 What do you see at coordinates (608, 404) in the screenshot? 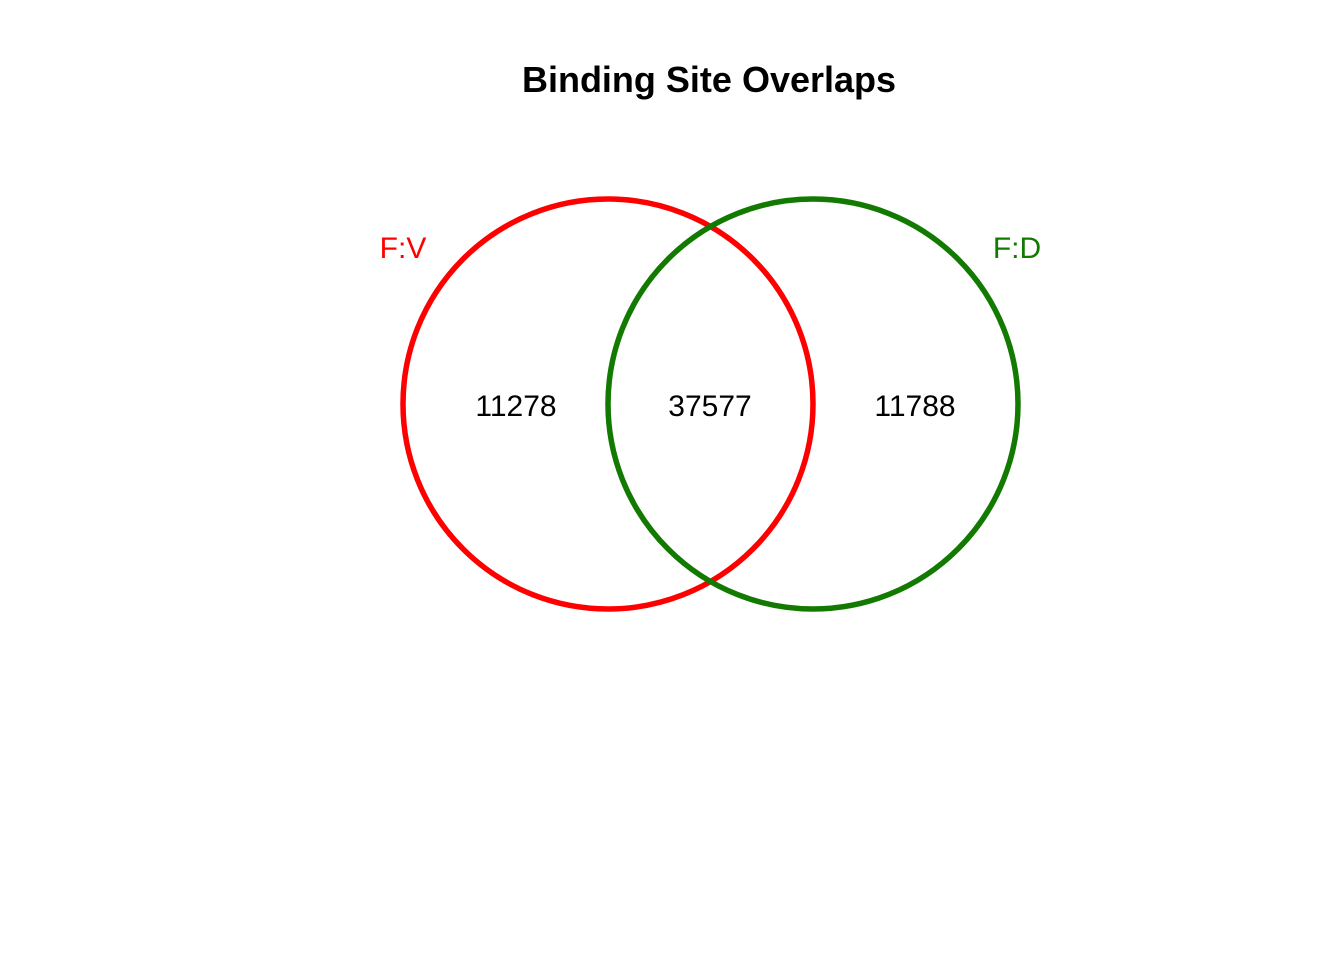
I see `set-circle-f-v` at bounding box center [608, 404].